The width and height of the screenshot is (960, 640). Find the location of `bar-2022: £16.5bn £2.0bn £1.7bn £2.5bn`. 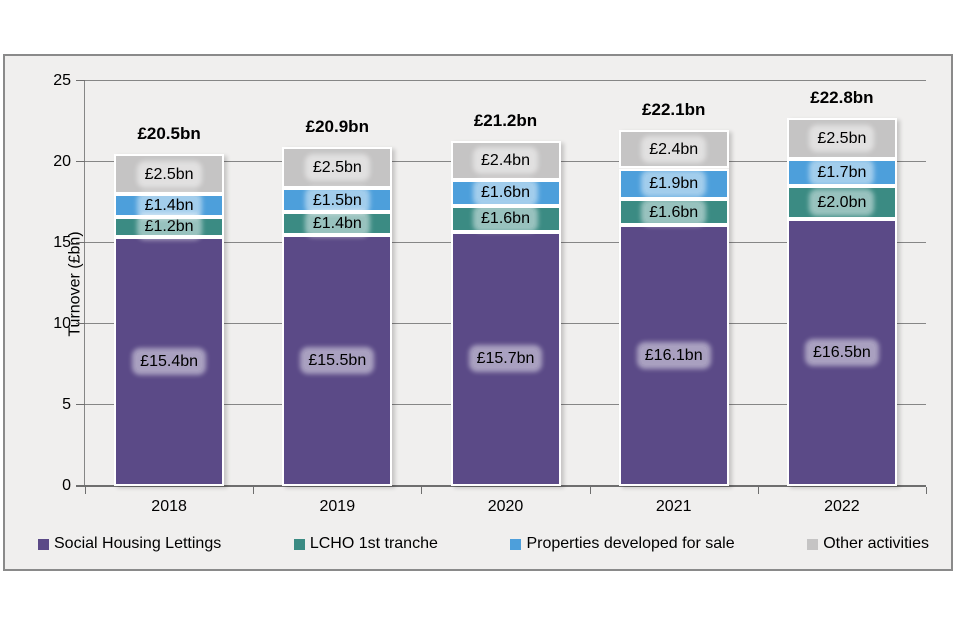

bar-2022: £16.5bn £2.0bn £1.7bn £2.5bn is located at coordinates (841, 302).